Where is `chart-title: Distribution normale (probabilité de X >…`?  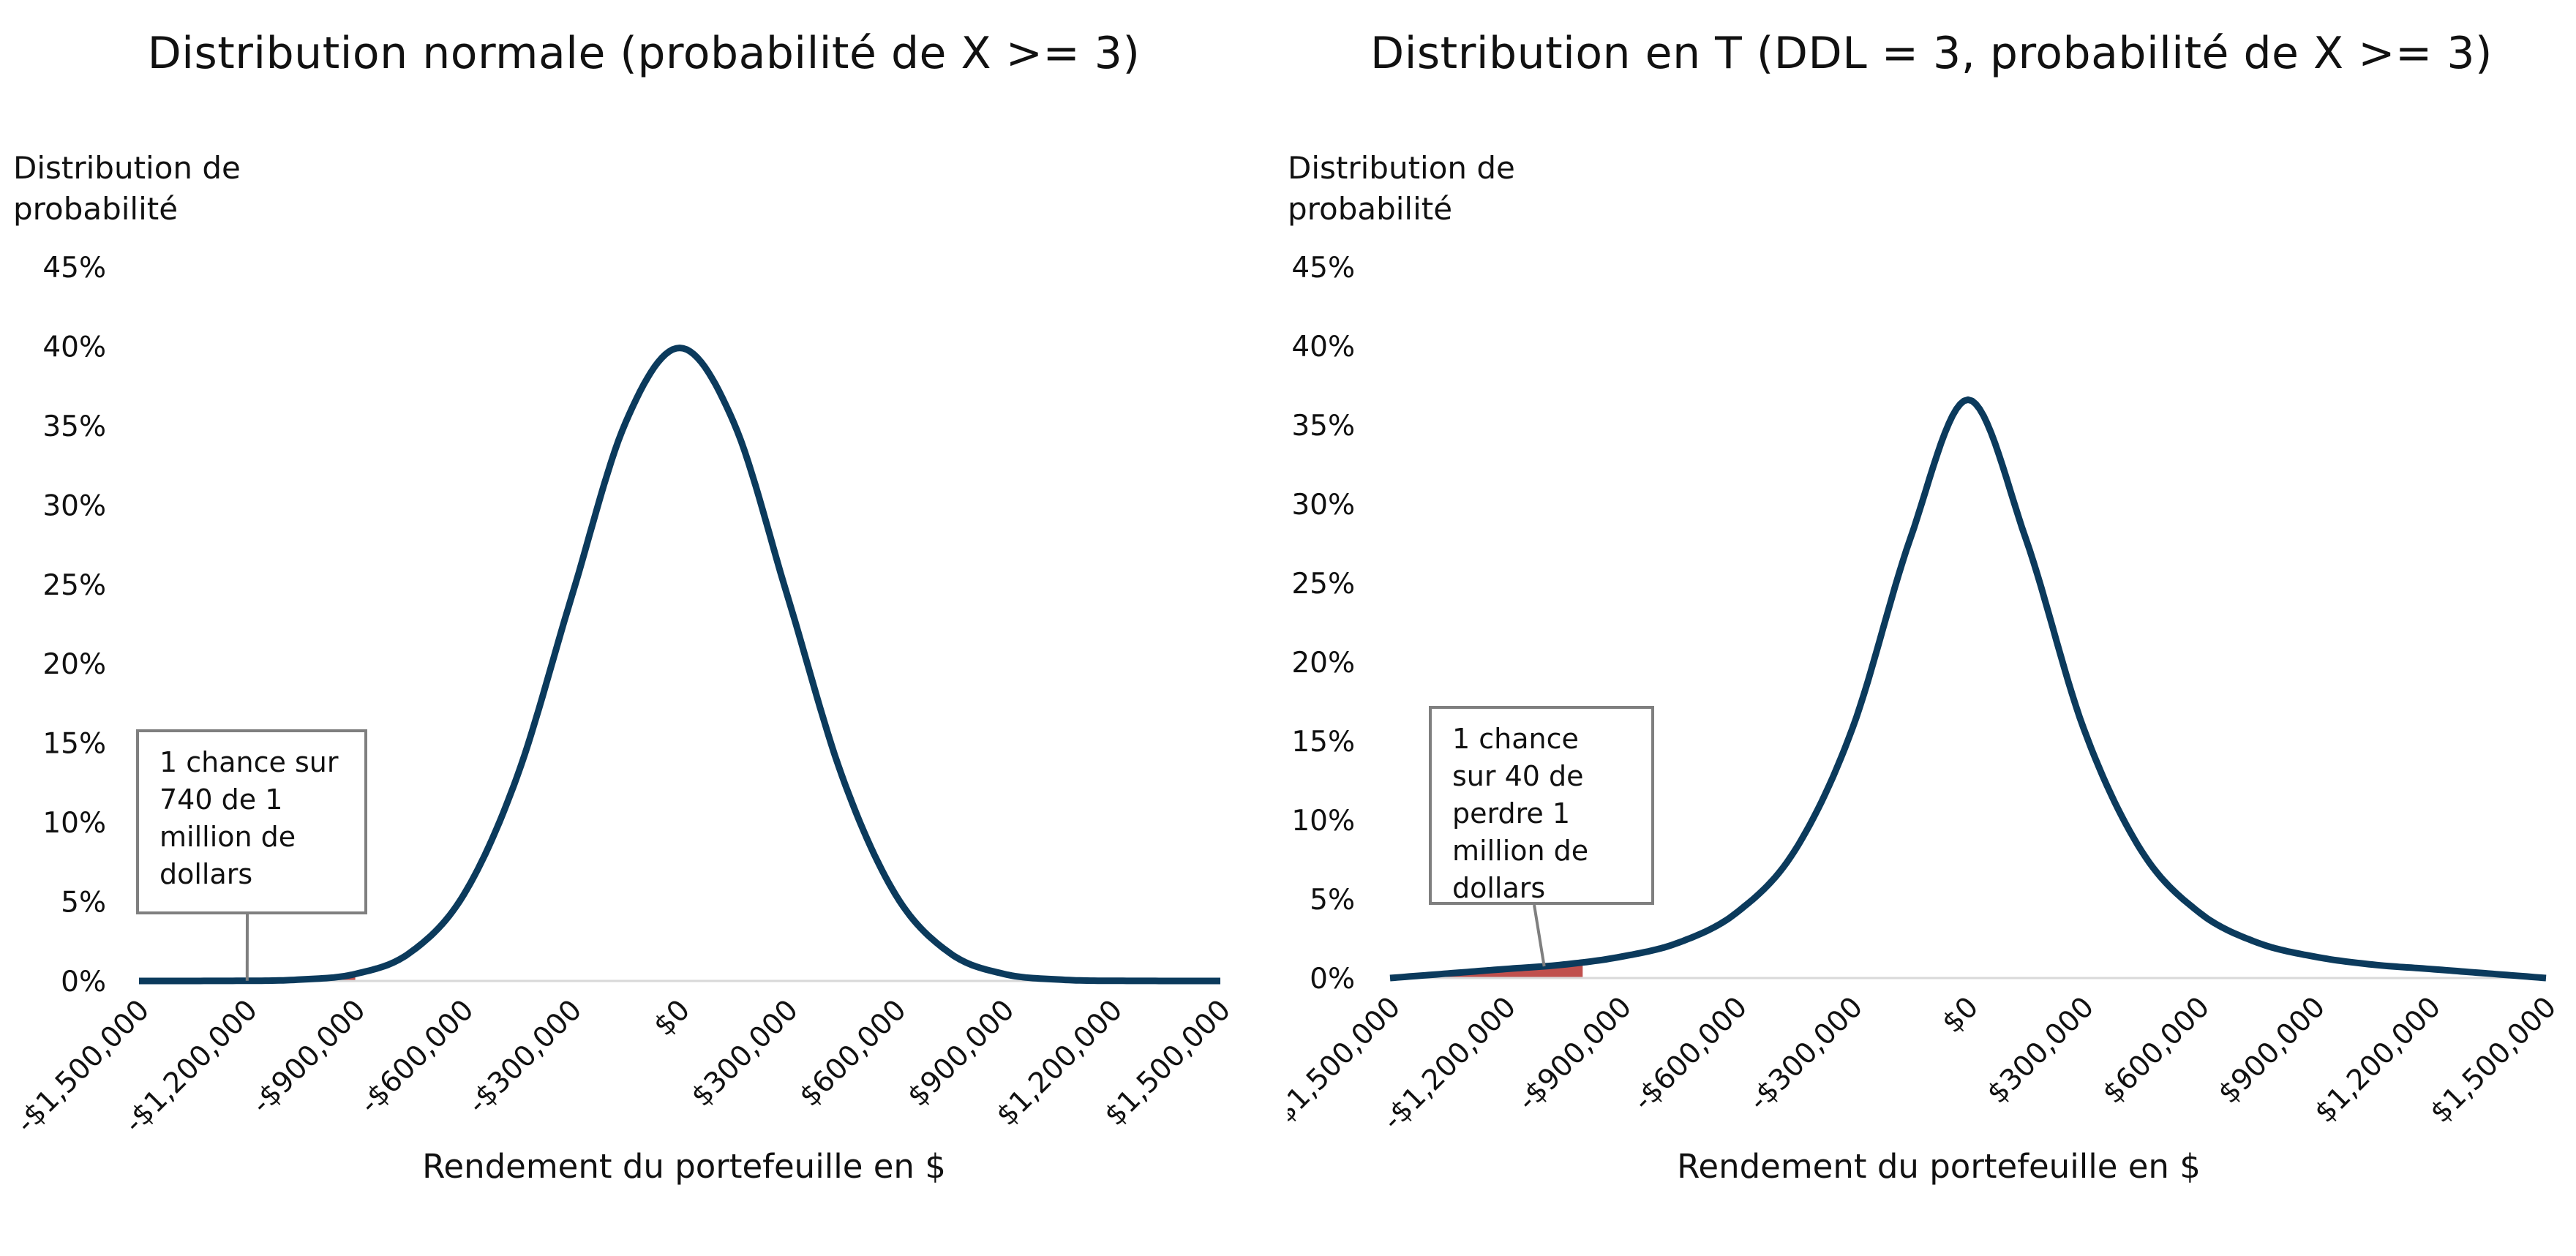 chart-title: Distribution normale (probabilité de X >… is located at coordinates (644, 53).